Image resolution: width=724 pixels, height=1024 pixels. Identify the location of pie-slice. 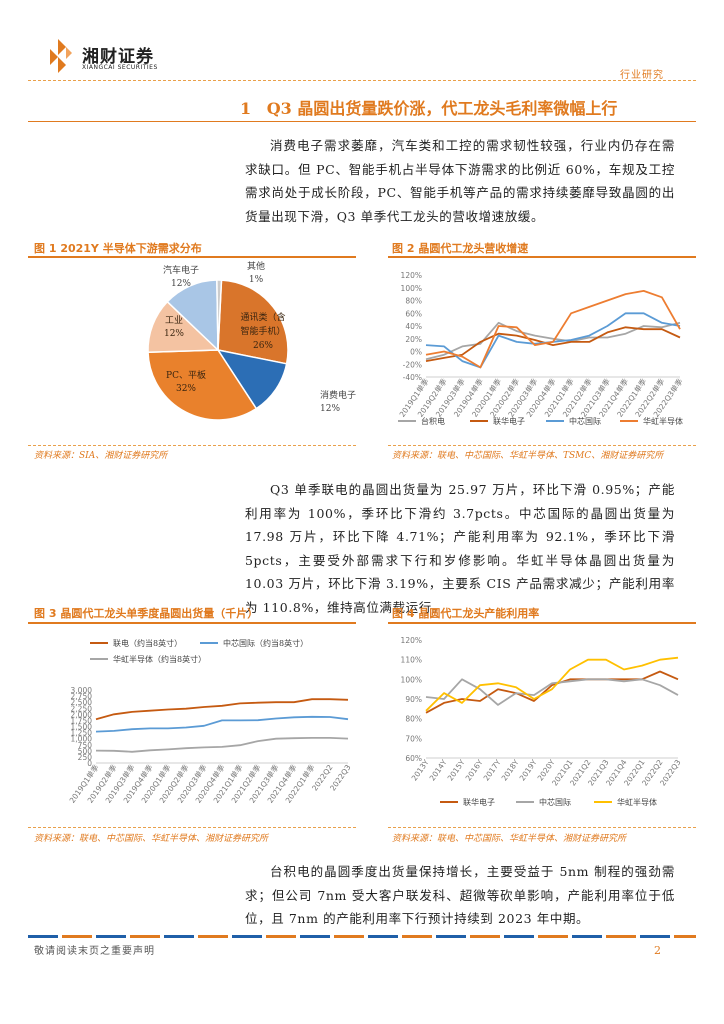
(253, 322).